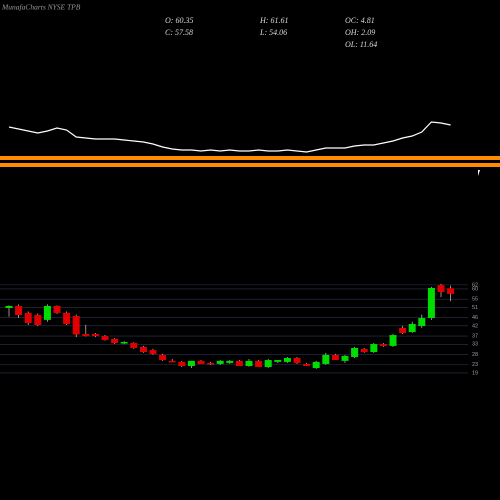 The image size is (500, 500). What do you see at coordinates (273, 20) in the screenshot?
I see `info-text: H: 61.61` at bounding box center [273, 20].